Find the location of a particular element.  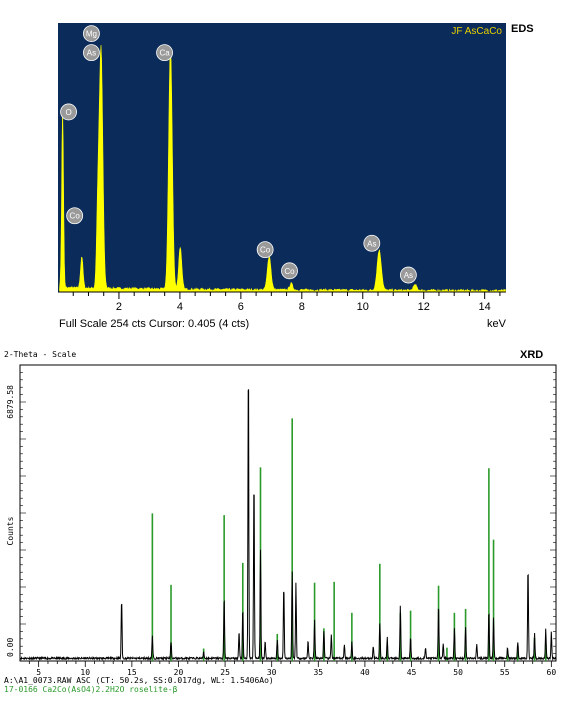

eds-x-tick-label: 10 is located at coordinates (363, 307).